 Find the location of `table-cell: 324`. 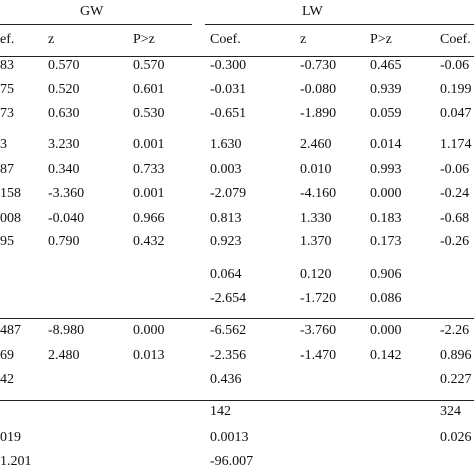

table-cell: 324 is located at coordinates (450, 411).